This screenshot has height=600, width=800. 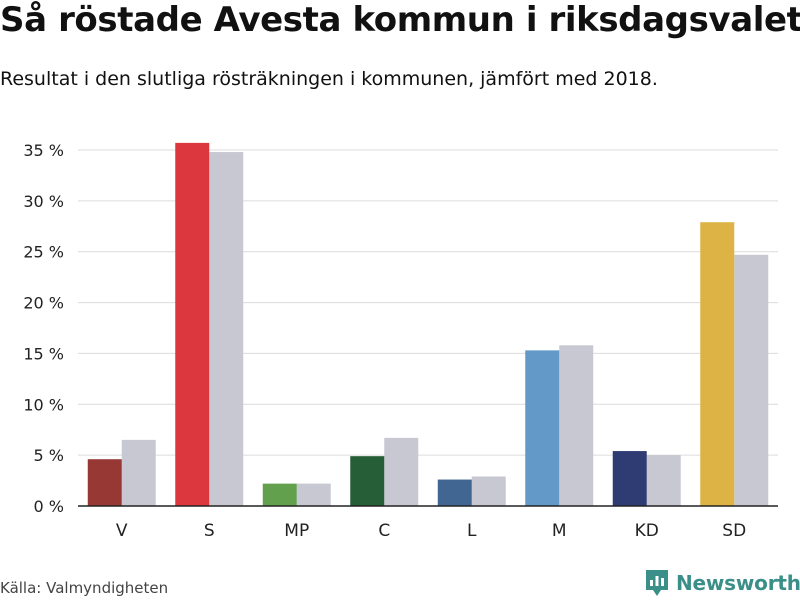 What do you see at coordinates (559, 531) in the screenshot?
I see `x-tick-label: M` at bounding box center [559, 531].